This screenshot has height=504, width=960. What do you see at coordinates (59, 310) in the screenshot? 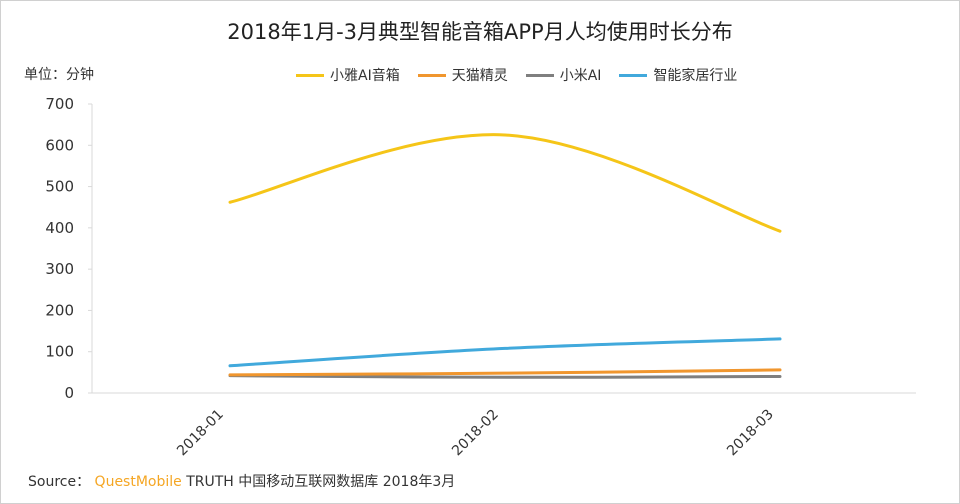
I see `y-tick-label: 200` at bounding box center [59, 310].